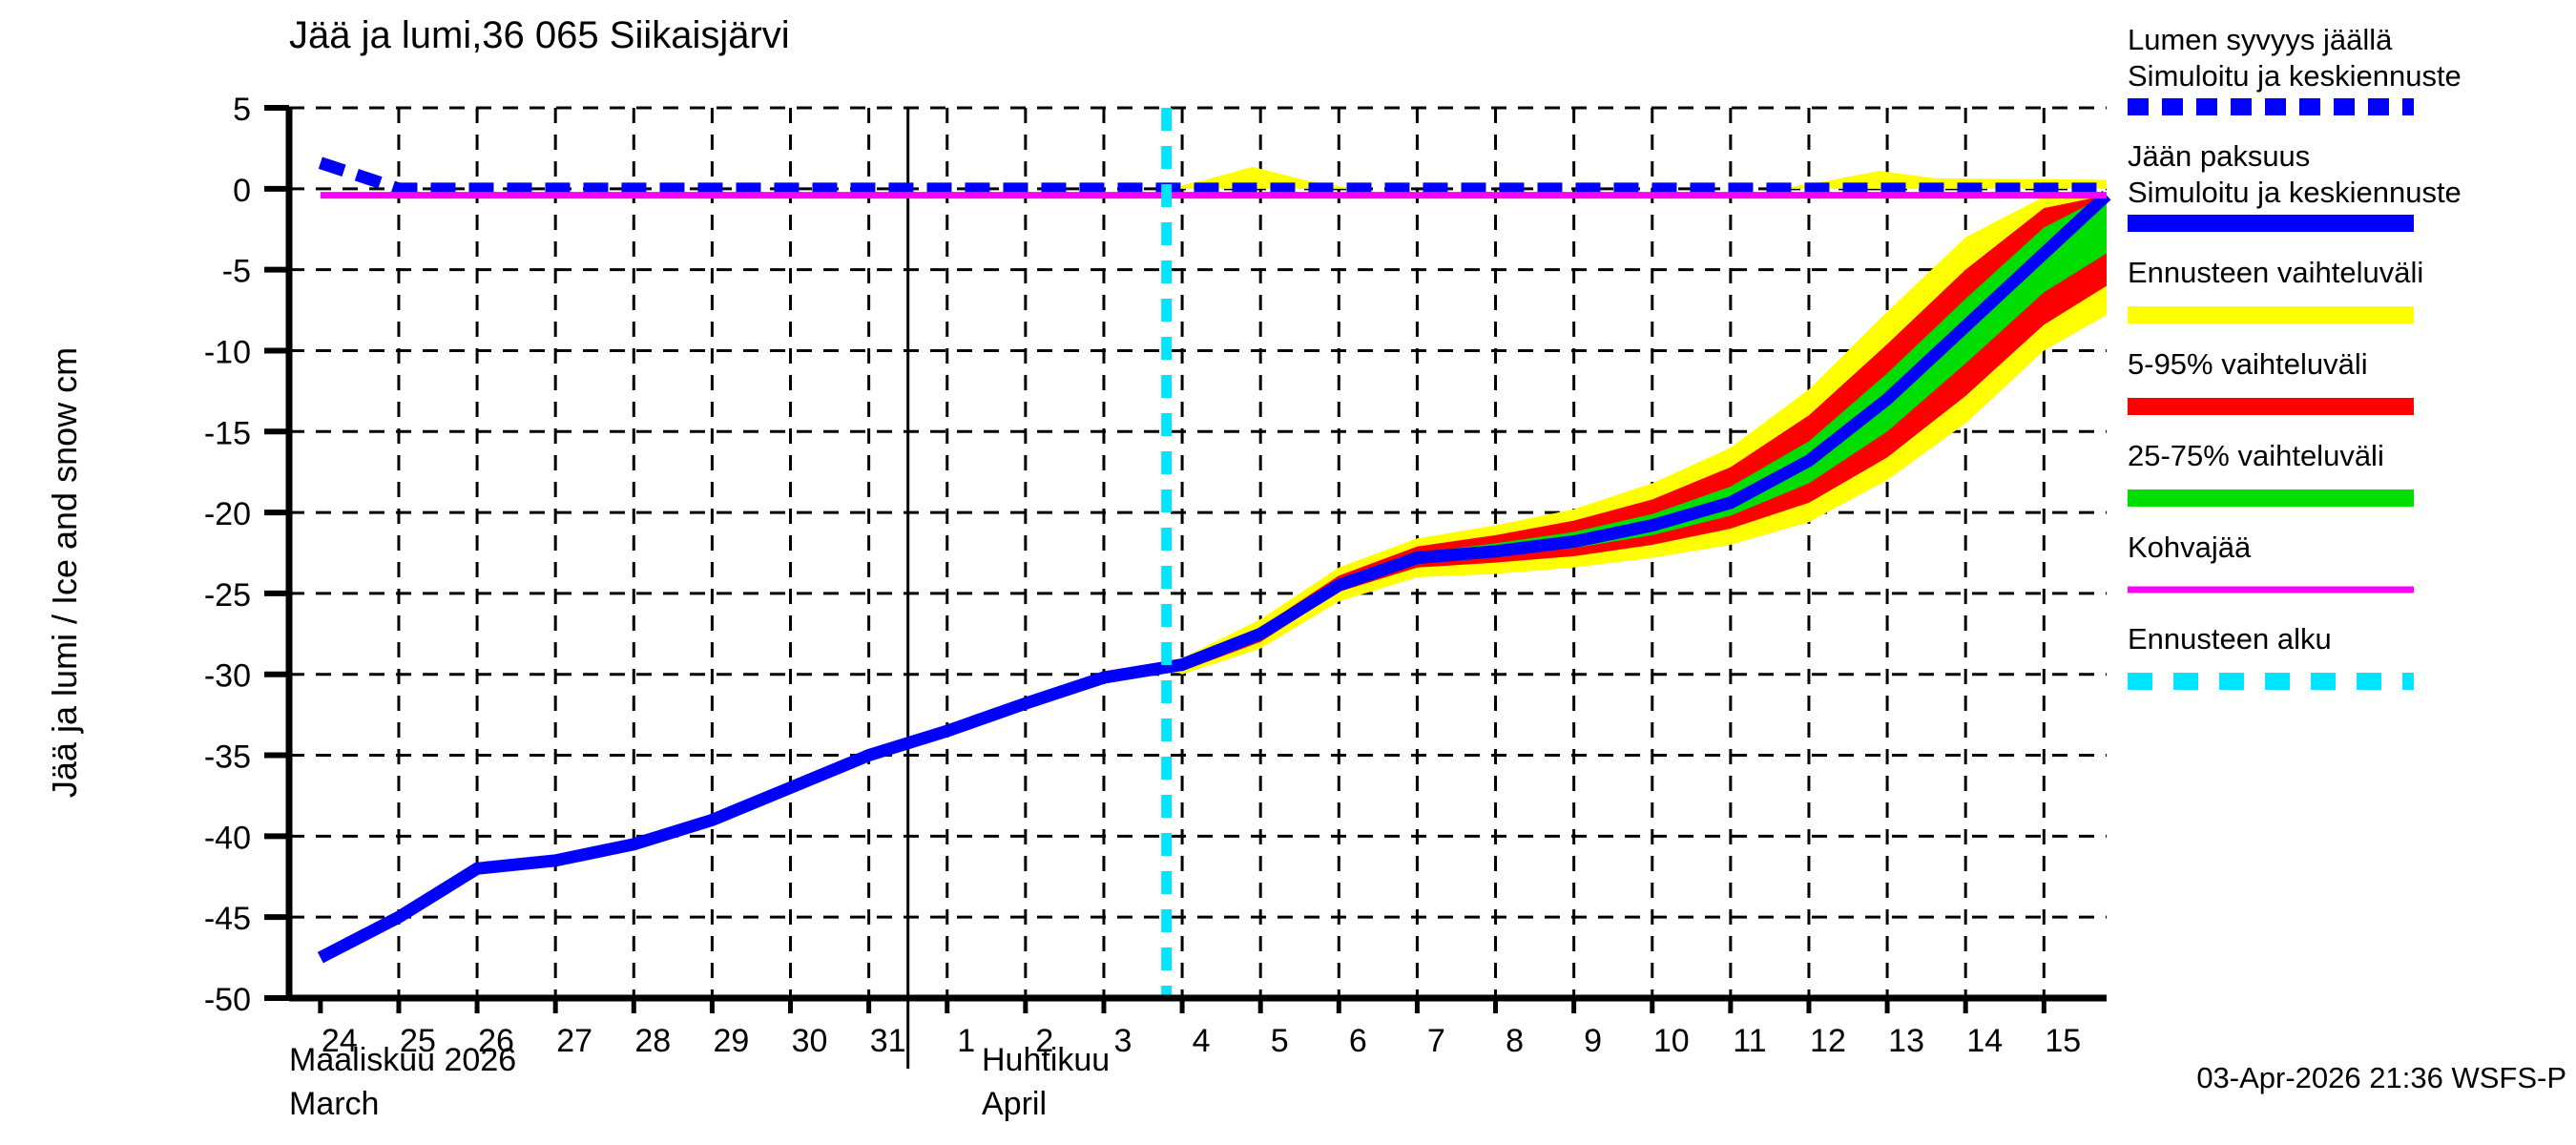  What do you see at coordinates (227, 1000) in the screenshot?
I see `y-tick-label: -50` at bounding box center [227, 1000].